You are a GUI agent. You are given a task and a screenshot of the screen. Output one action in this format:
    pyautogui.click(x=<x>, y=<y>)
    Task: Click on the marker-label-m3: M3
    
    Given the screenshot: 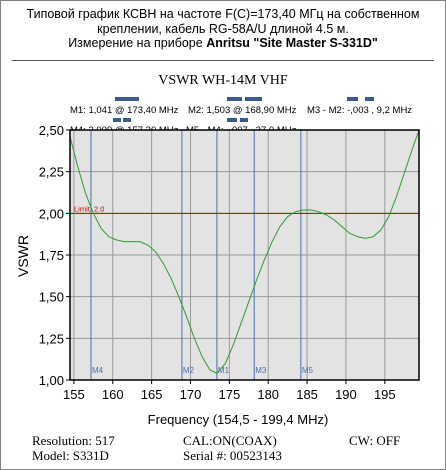 What is the action you would take?
    pyautogui.click(x=261, y=370)
    